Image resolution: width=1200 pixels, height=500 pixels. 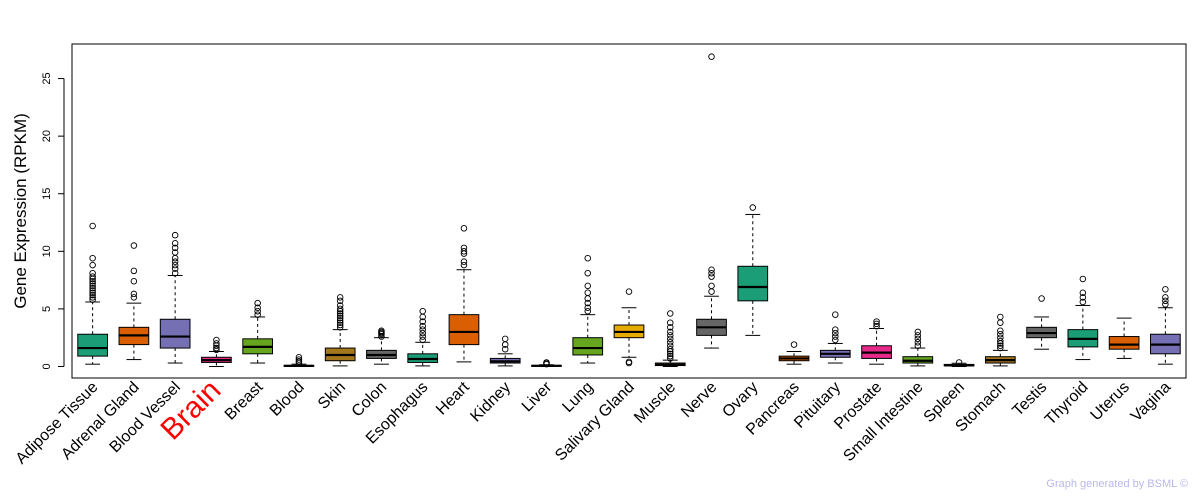 What do you see at coordinates (537, 396) in the screenshot?
I see `x-tick-label: Liver` at bounding box center [537, 396].